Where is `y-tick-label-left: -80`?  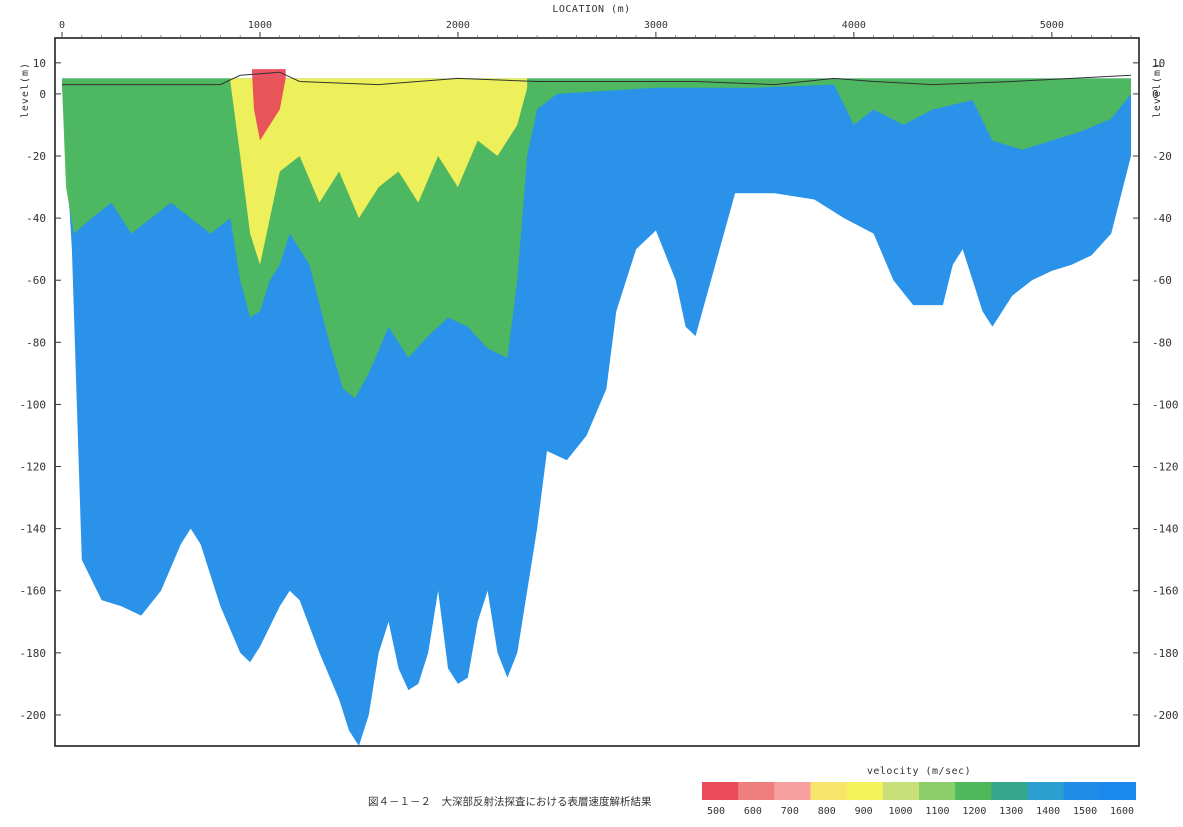
y-tick-label-left: -80 is located at coordinates (36, 342).